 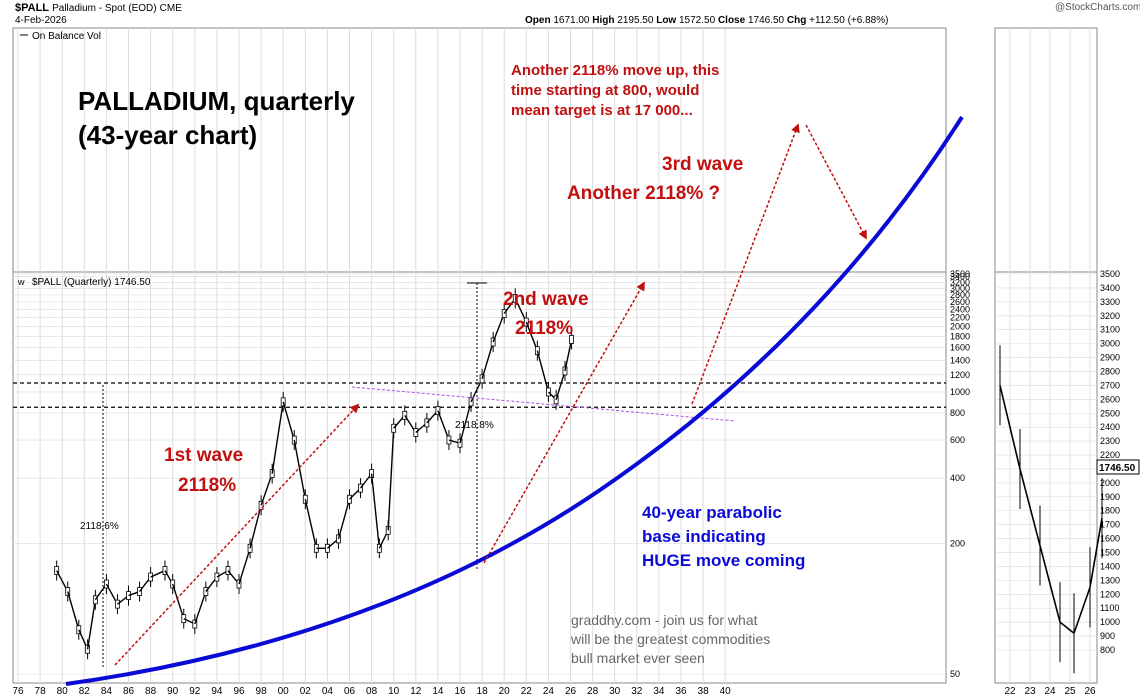 I want to click on header-symbol-row: $PALL Palladium - Spot (EOD) CME, so click(x=98, y=8).